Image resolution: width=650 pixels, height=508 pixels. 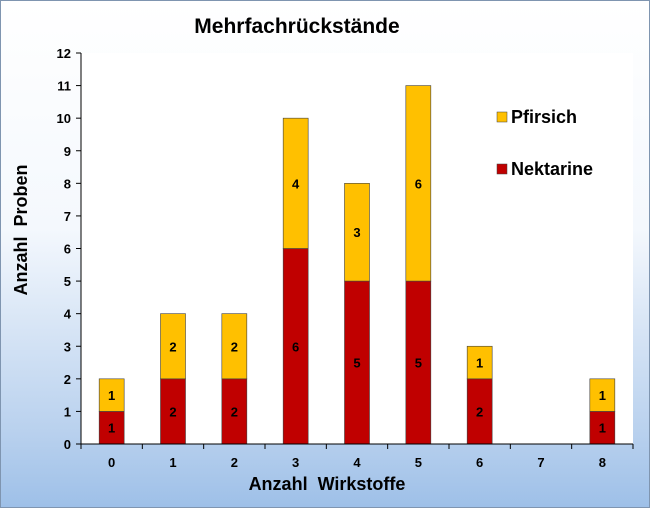 I want to click on x-ticks-group: 0 1 2 3 4 5 6 7 8, so click(x=357, y=457).